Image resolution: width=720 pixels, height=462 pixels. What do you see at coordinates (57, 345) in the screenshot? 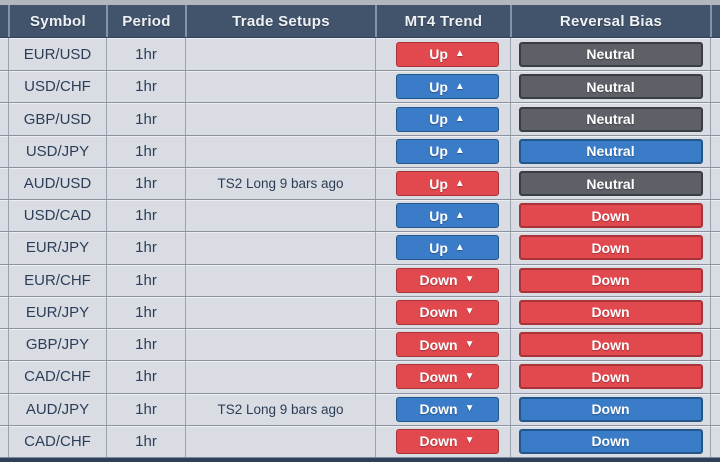
I see `symbol-cell: GBP/JPY` at bounding box center [57, 345].